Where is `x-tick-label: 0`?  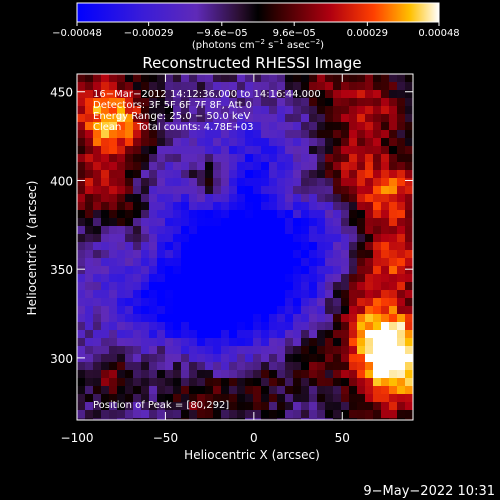 x-tick-label: 0 is located at coordinates (254, 438).